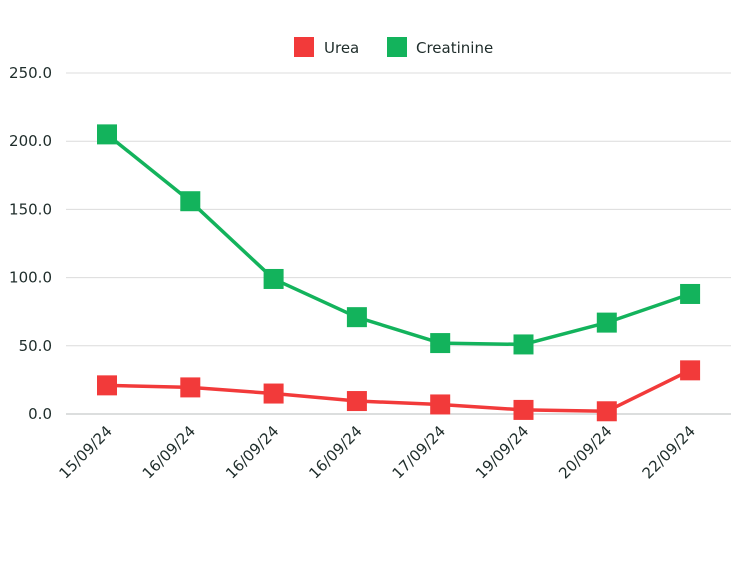  I want to click on legend: Urea Creatinine, so click(393, 47).